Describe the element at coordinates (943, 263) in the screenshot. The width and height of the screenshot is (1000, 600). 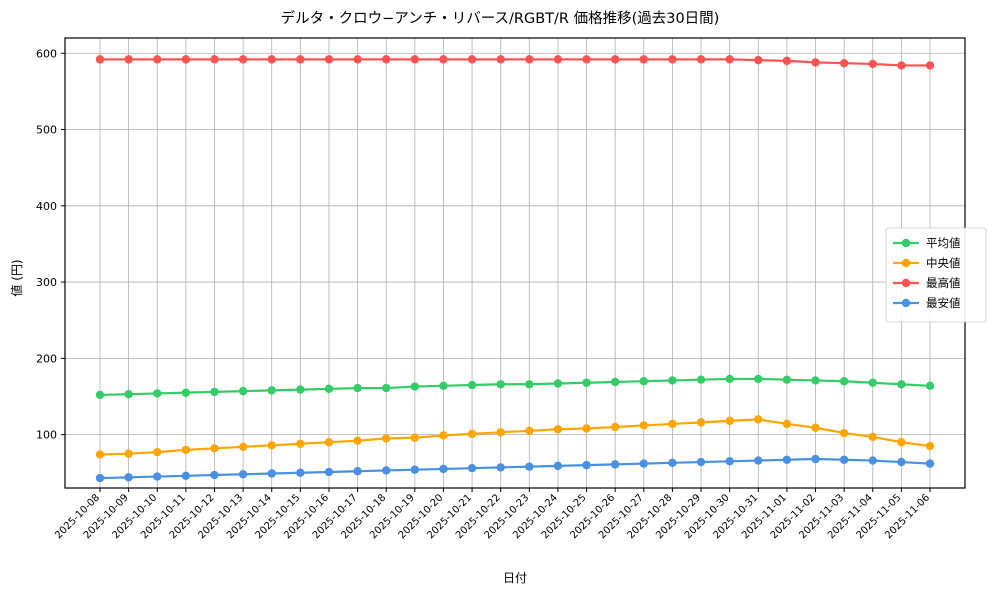
I see `legend-entry-label: 中央値` at that location.